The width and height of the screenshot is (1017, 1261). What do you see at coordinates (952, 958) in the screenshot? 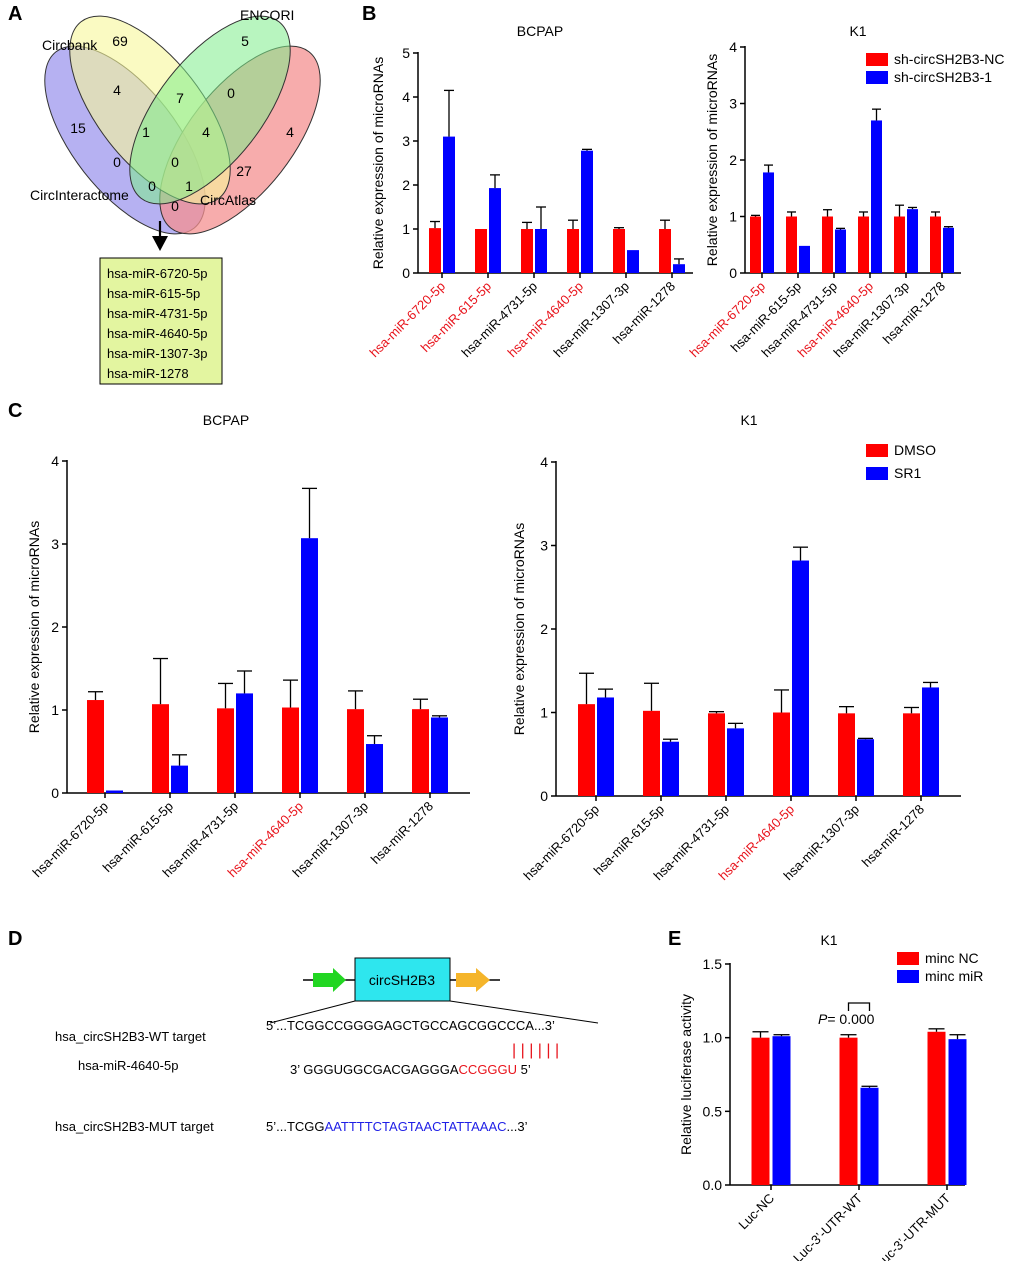
I see `legend-label: minc NC` at bounding box center [952, 958].